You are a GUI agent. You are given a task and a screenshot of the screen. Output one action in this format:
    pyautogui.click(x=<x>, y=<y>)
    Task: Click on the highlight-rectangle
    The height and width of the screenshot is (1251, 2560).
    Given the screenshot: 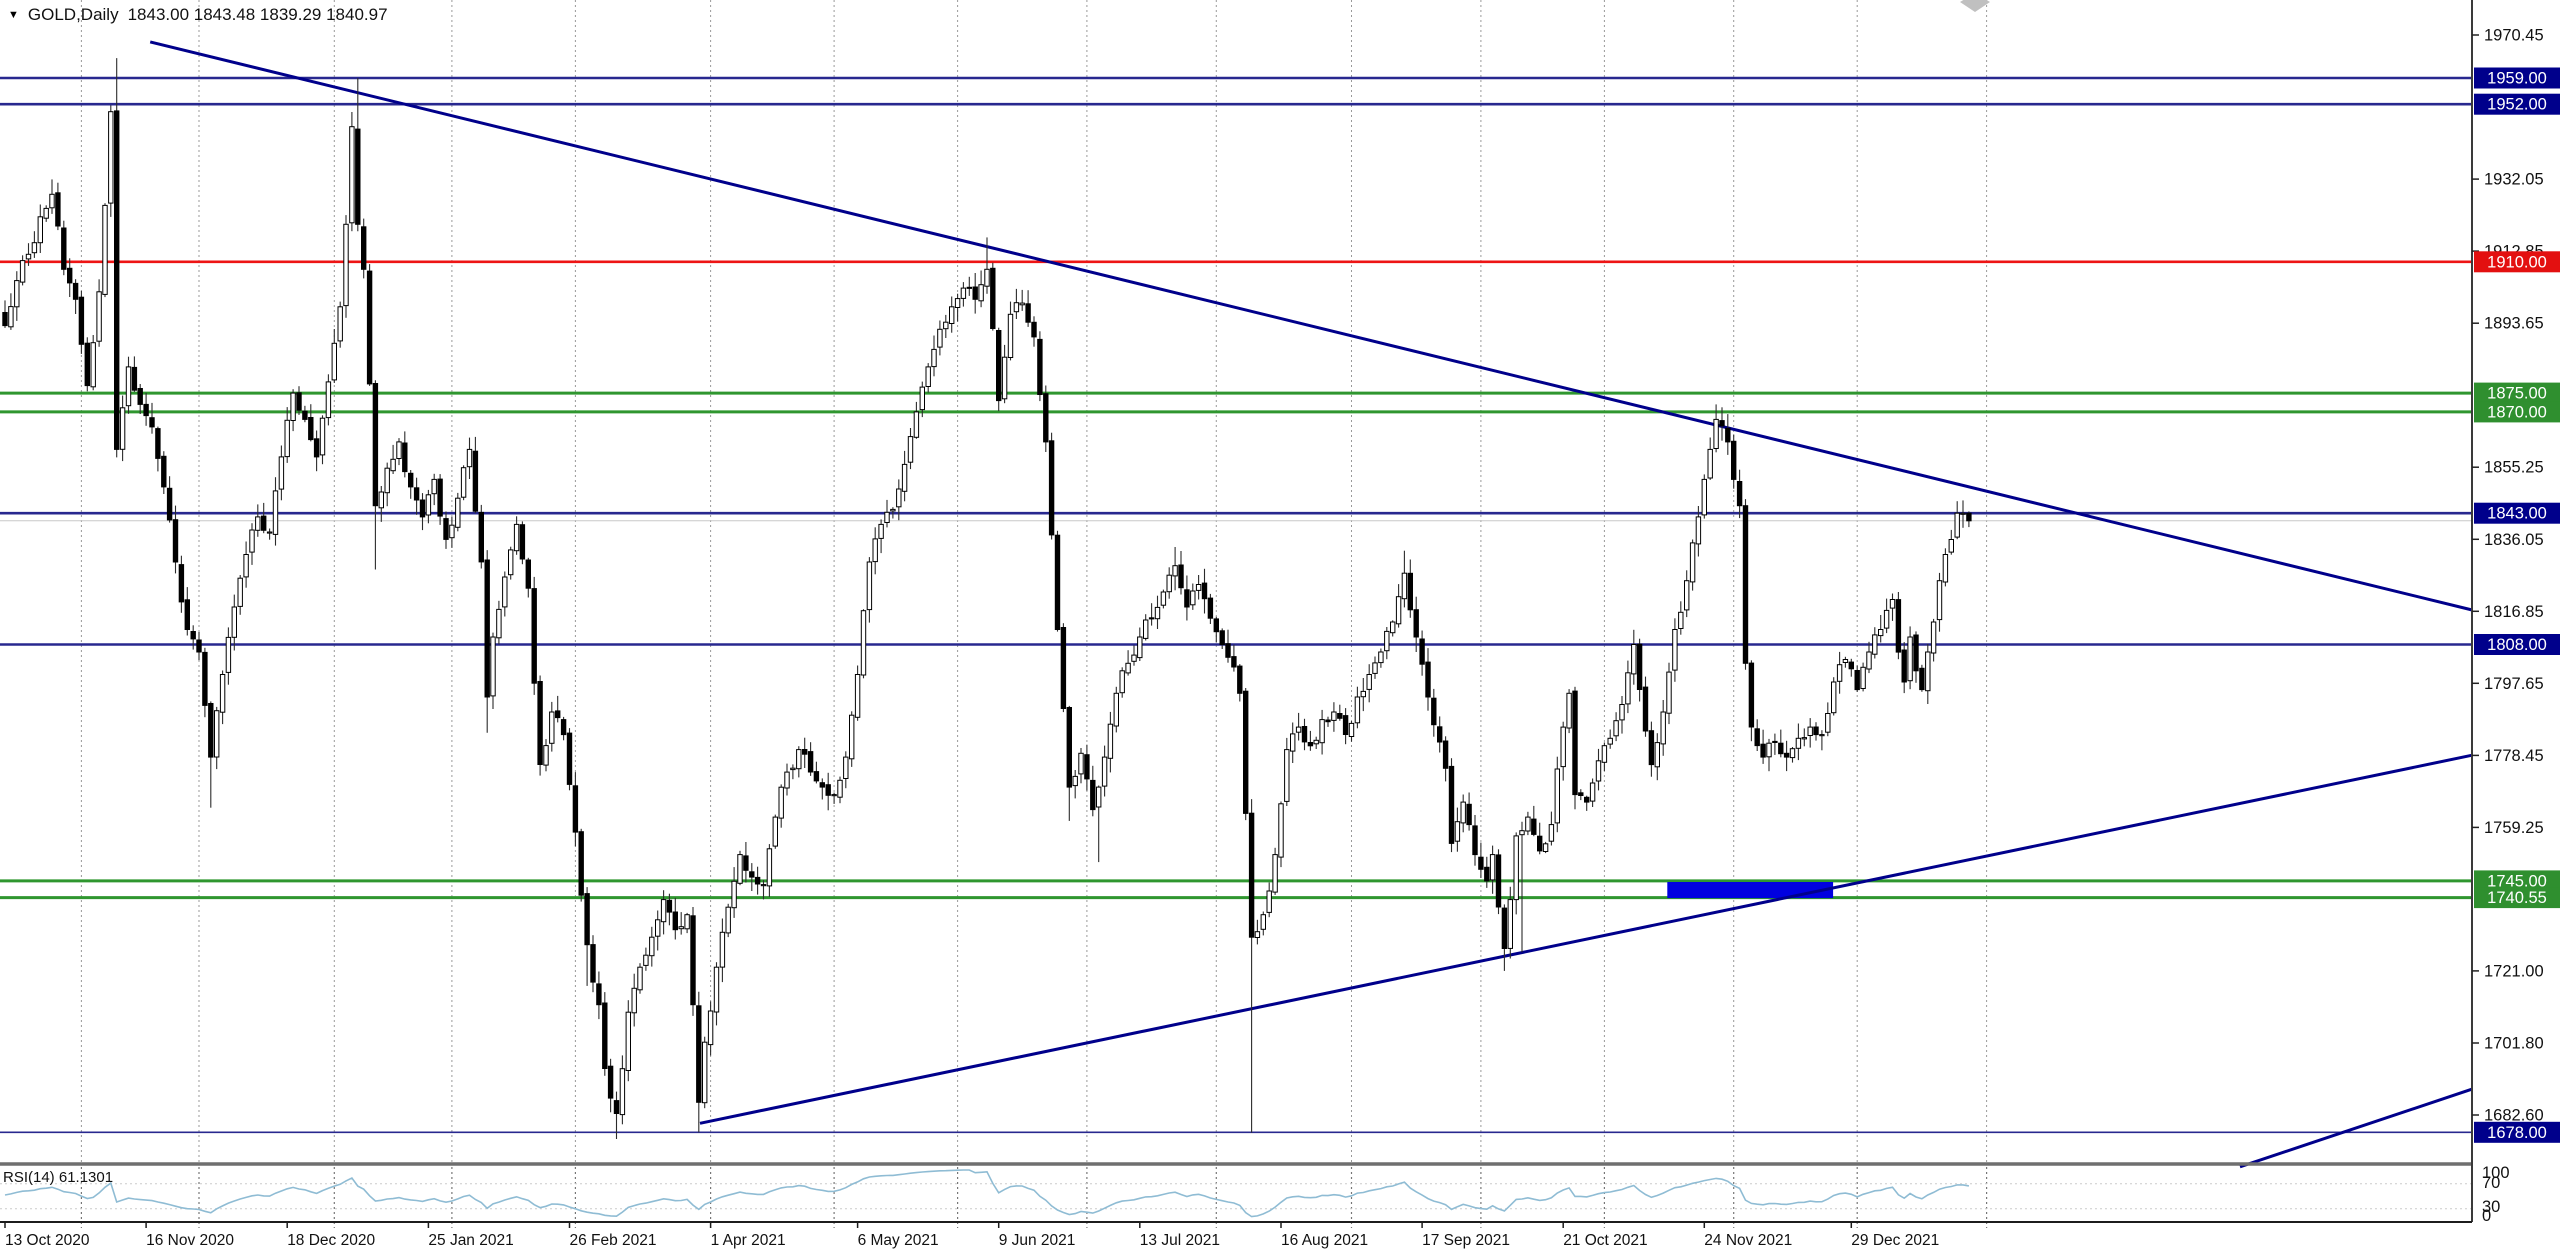 What is the action you would take?
    pyautogui.click(x=1750, y=890)
    